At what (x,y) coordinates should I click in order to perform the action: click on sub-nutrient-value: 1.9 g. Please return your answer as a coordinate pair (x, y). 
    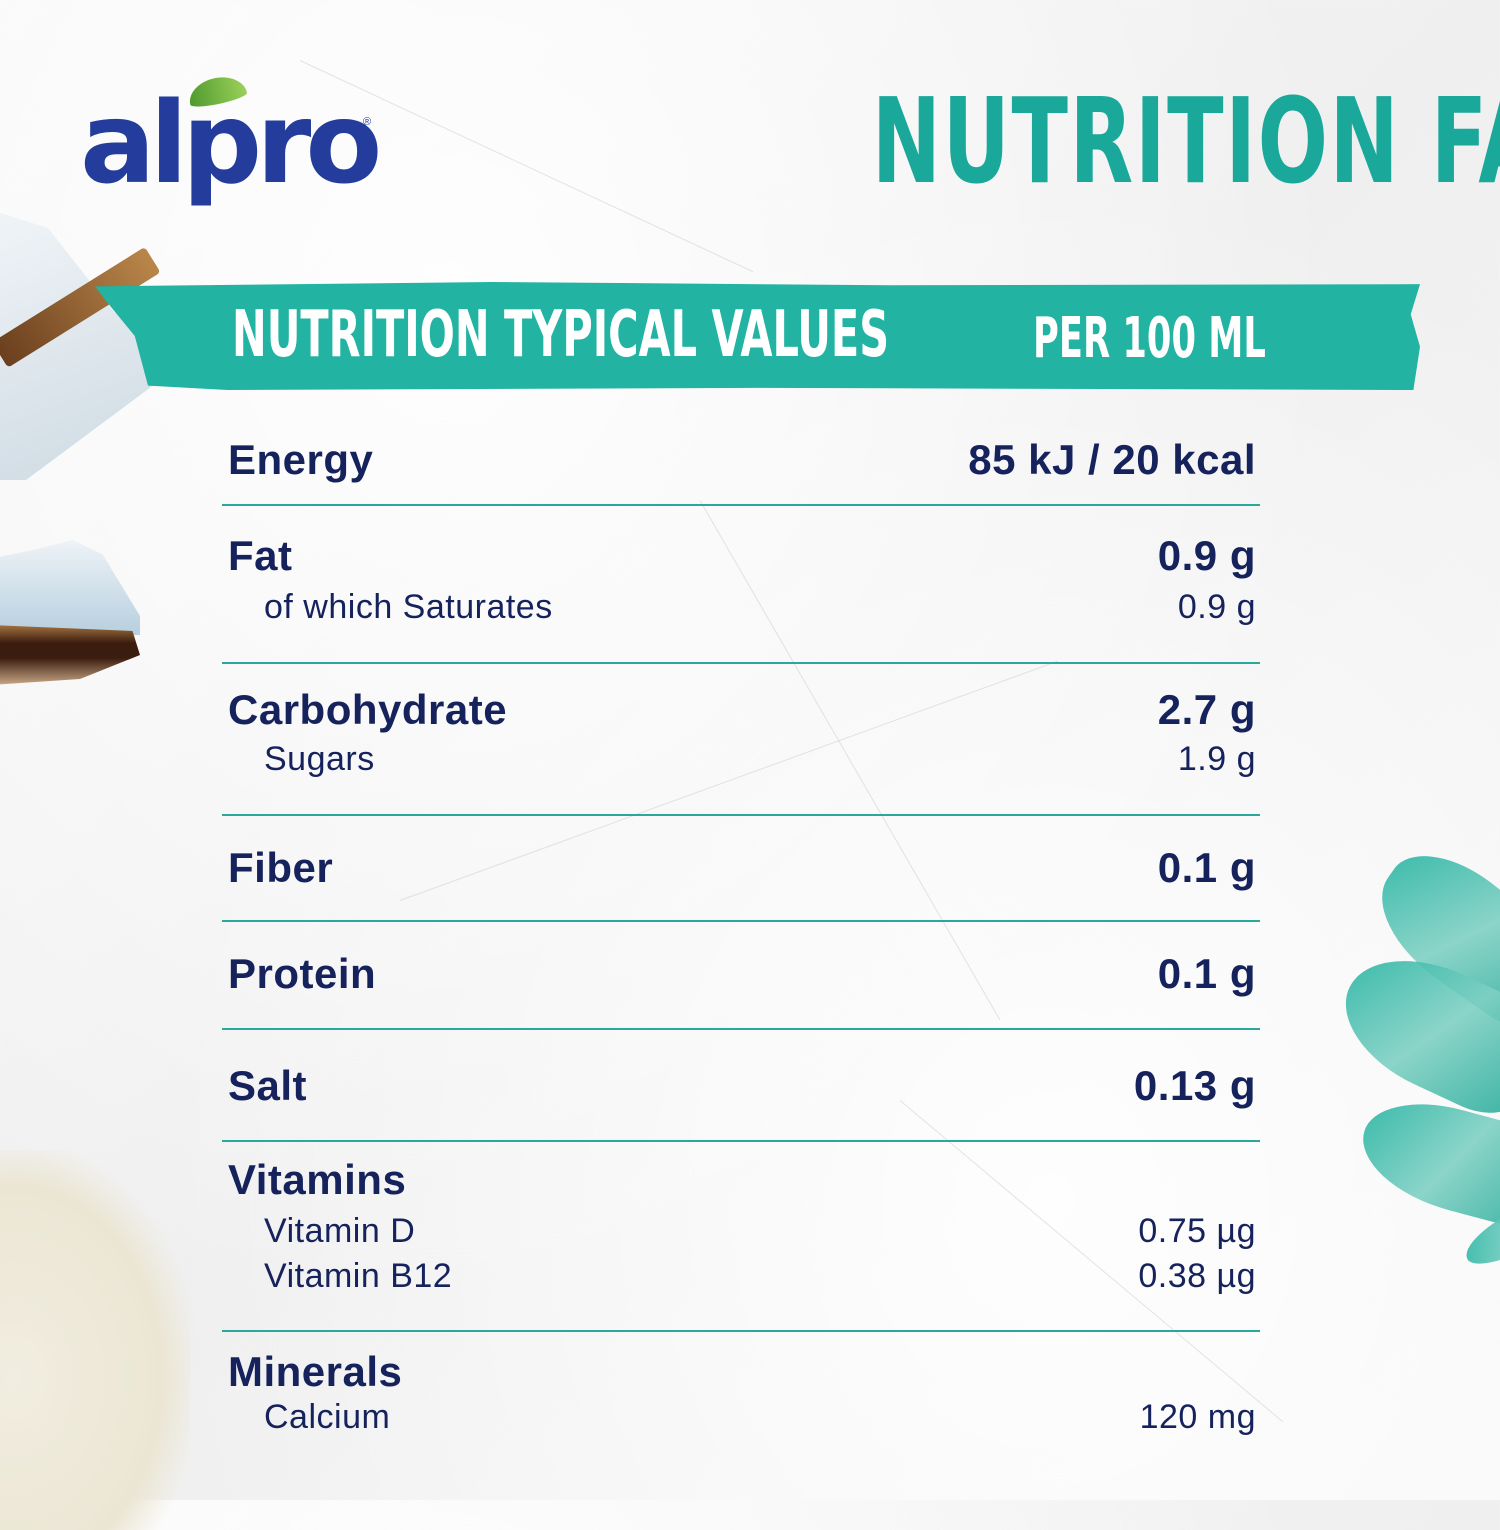
    Looking at the image, I should click on (1216, 759).